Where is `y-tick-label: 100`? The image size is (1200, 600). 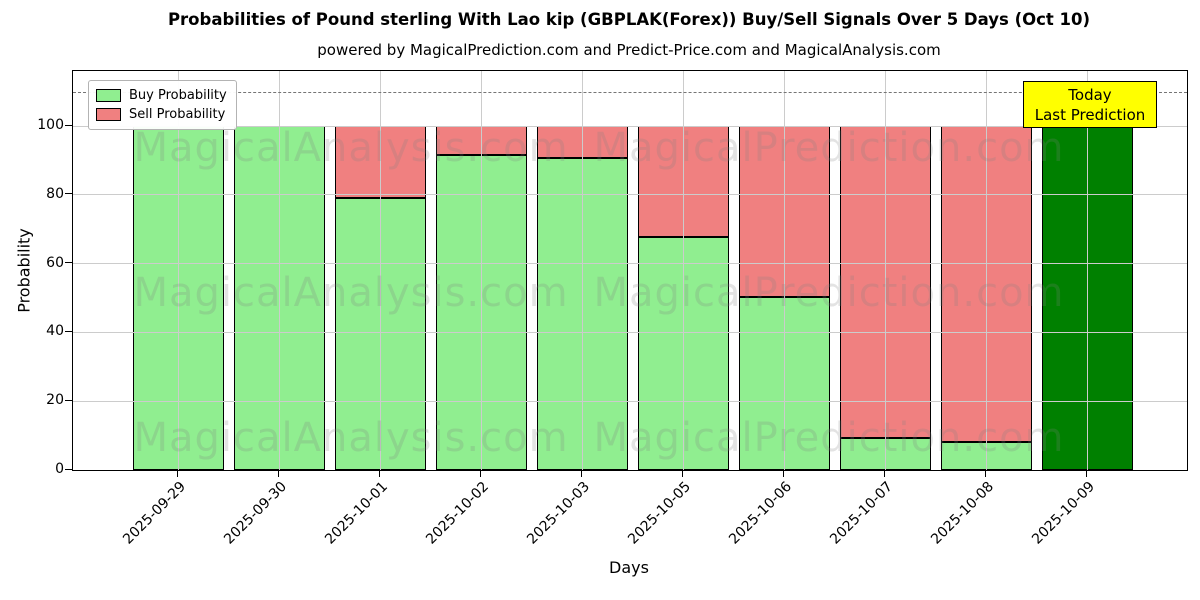
y-tick-label: 100 is located at coordinates (50, 125).